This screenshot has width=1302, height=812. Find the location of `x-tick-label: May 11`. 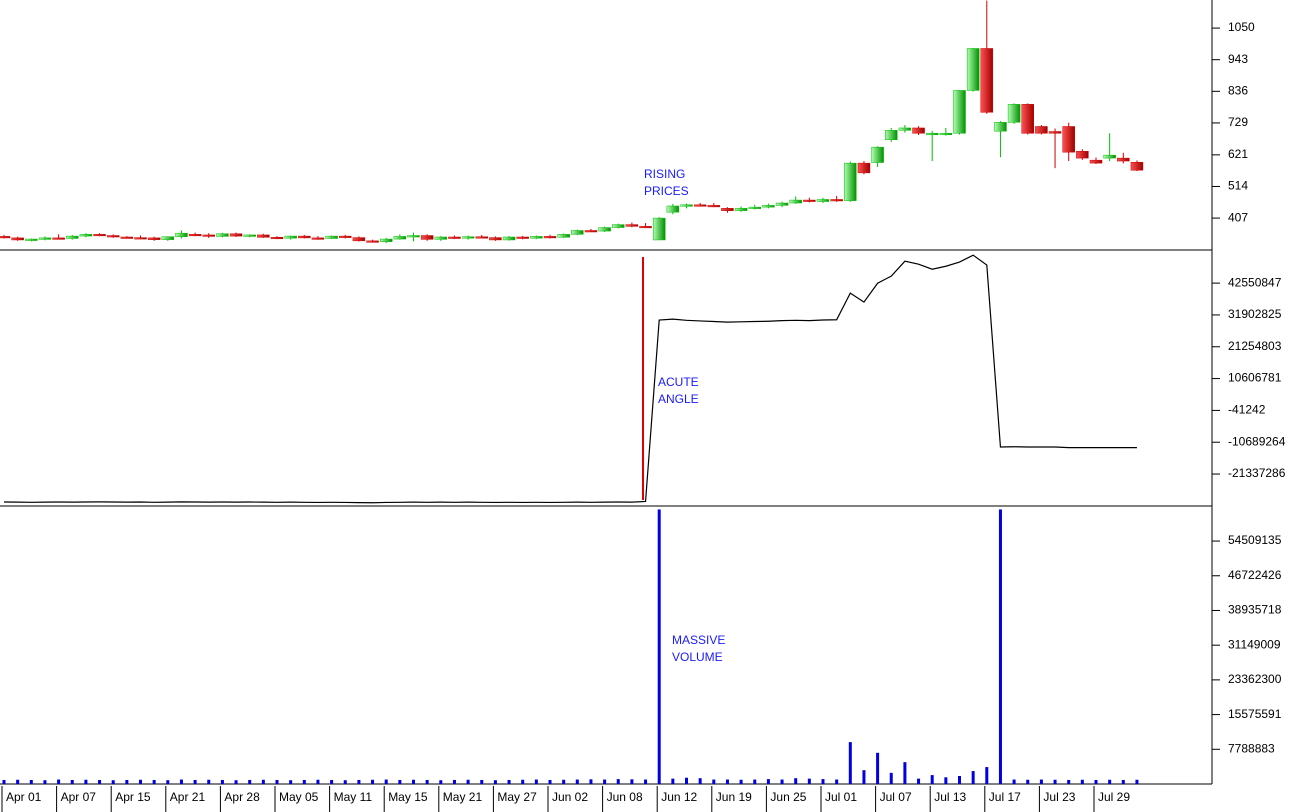

x-tick-label: May 11 is located at coordinates (353, 797).